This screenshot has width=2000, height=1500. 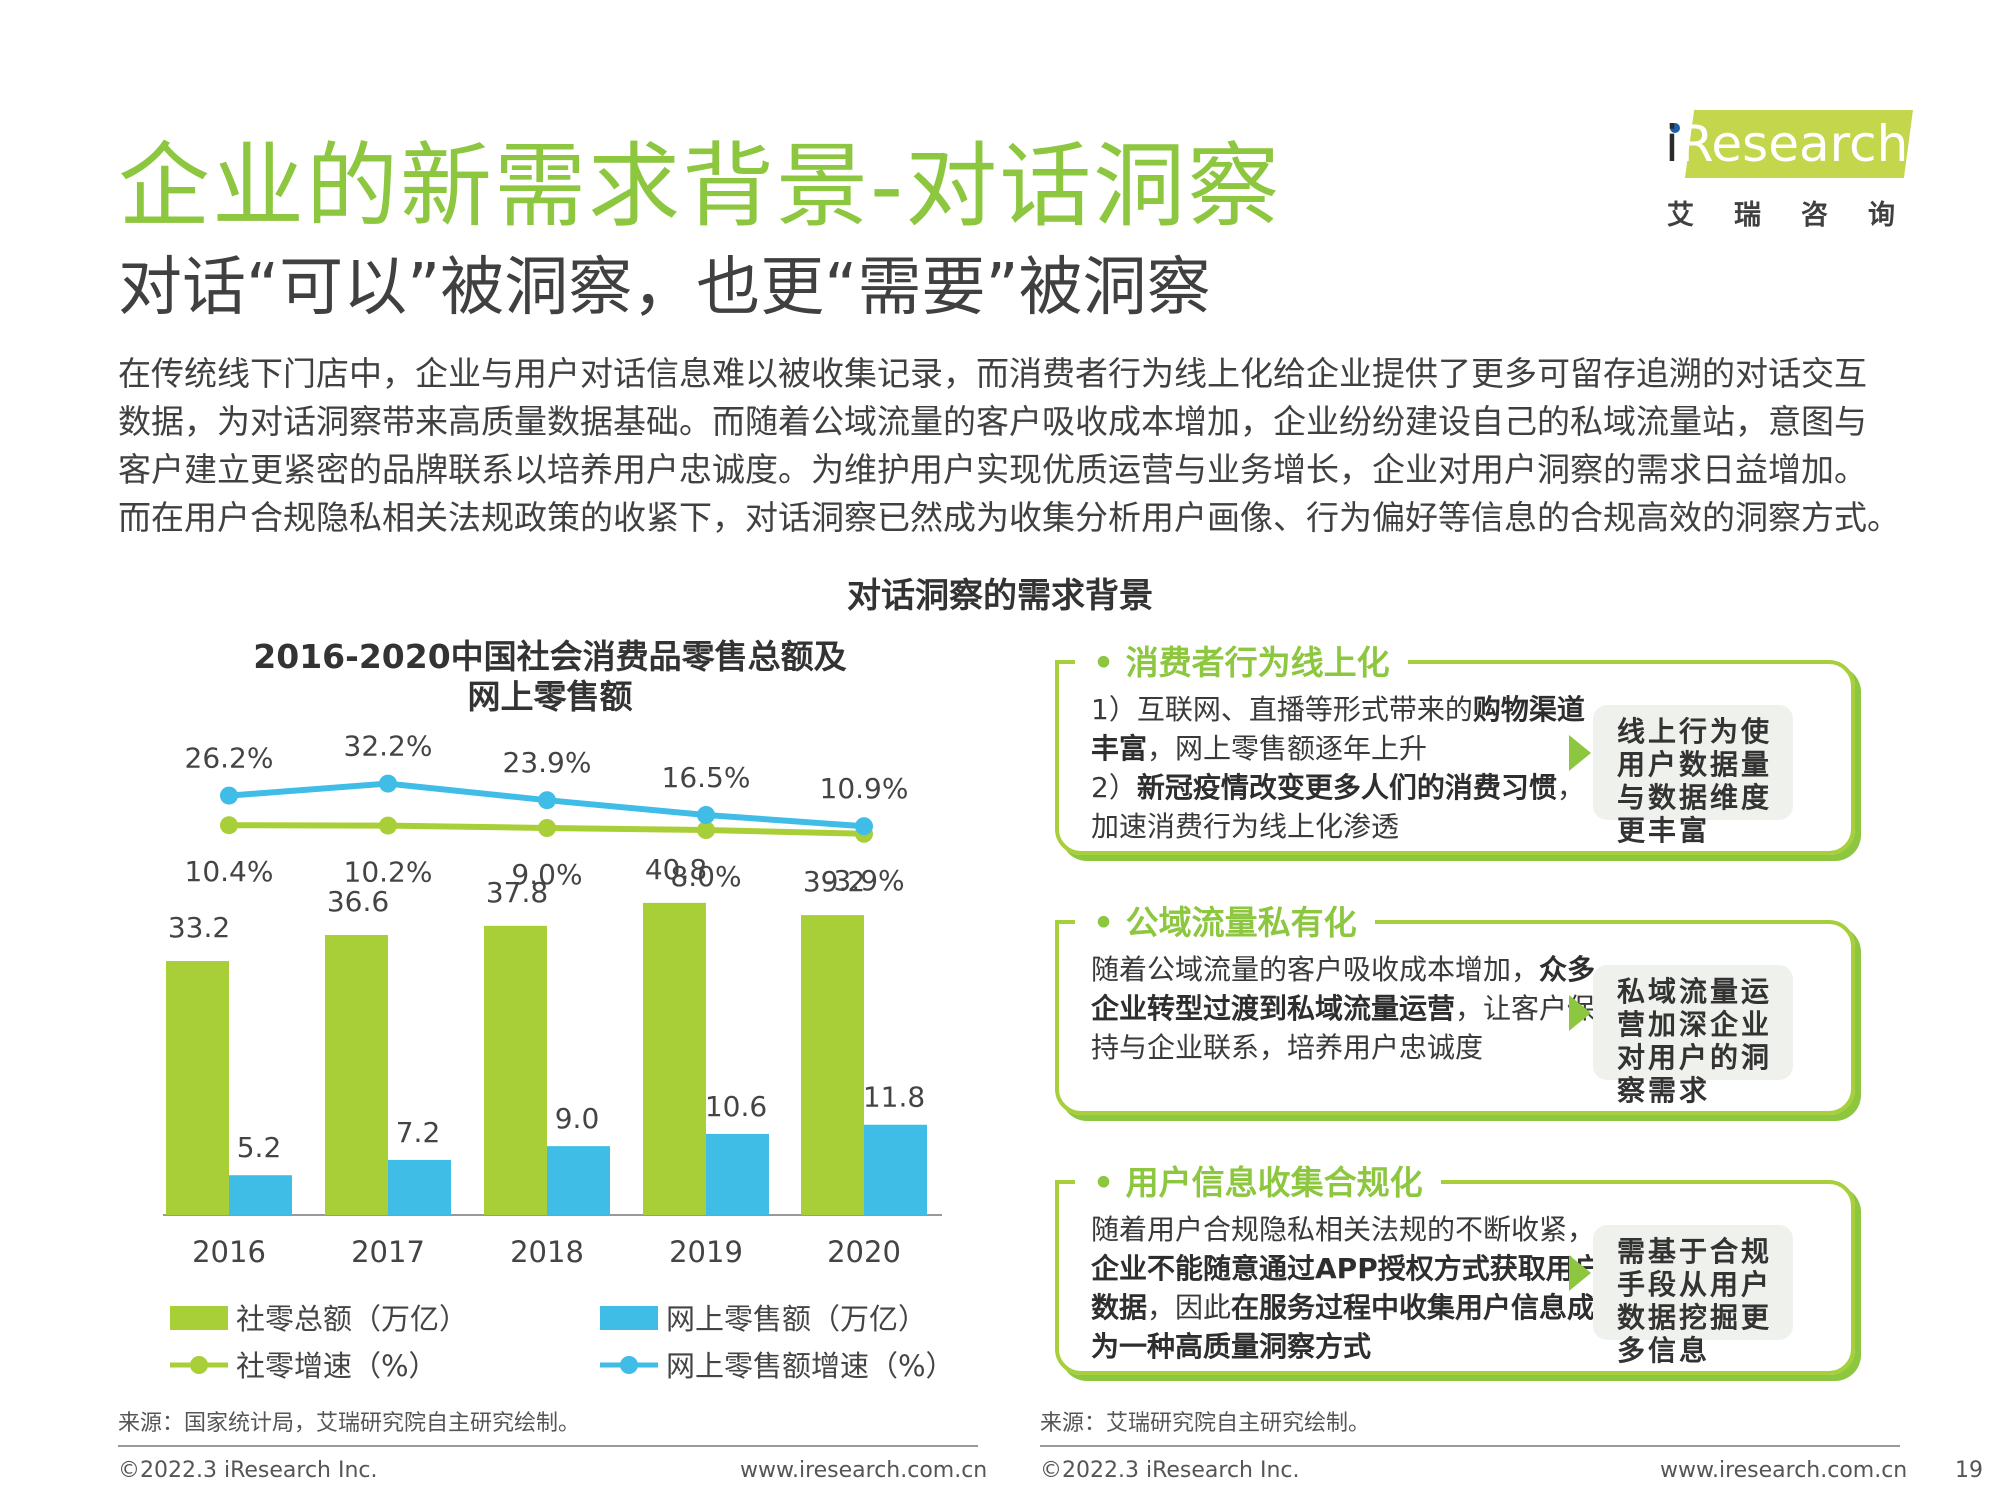 I want to click on x-tick-label: 2019, so click(x=706, y=1252).